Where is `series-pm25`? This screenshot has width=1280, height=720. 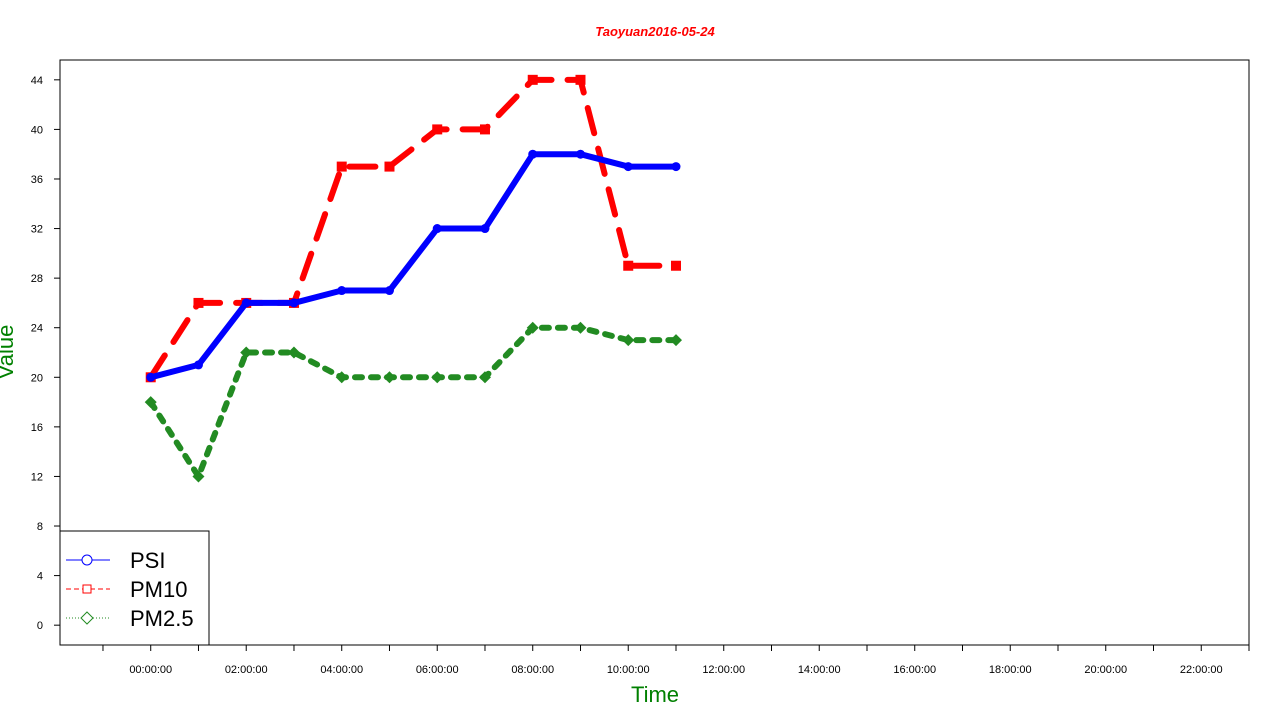 series-pm25 is located at coordinates (413, 402).